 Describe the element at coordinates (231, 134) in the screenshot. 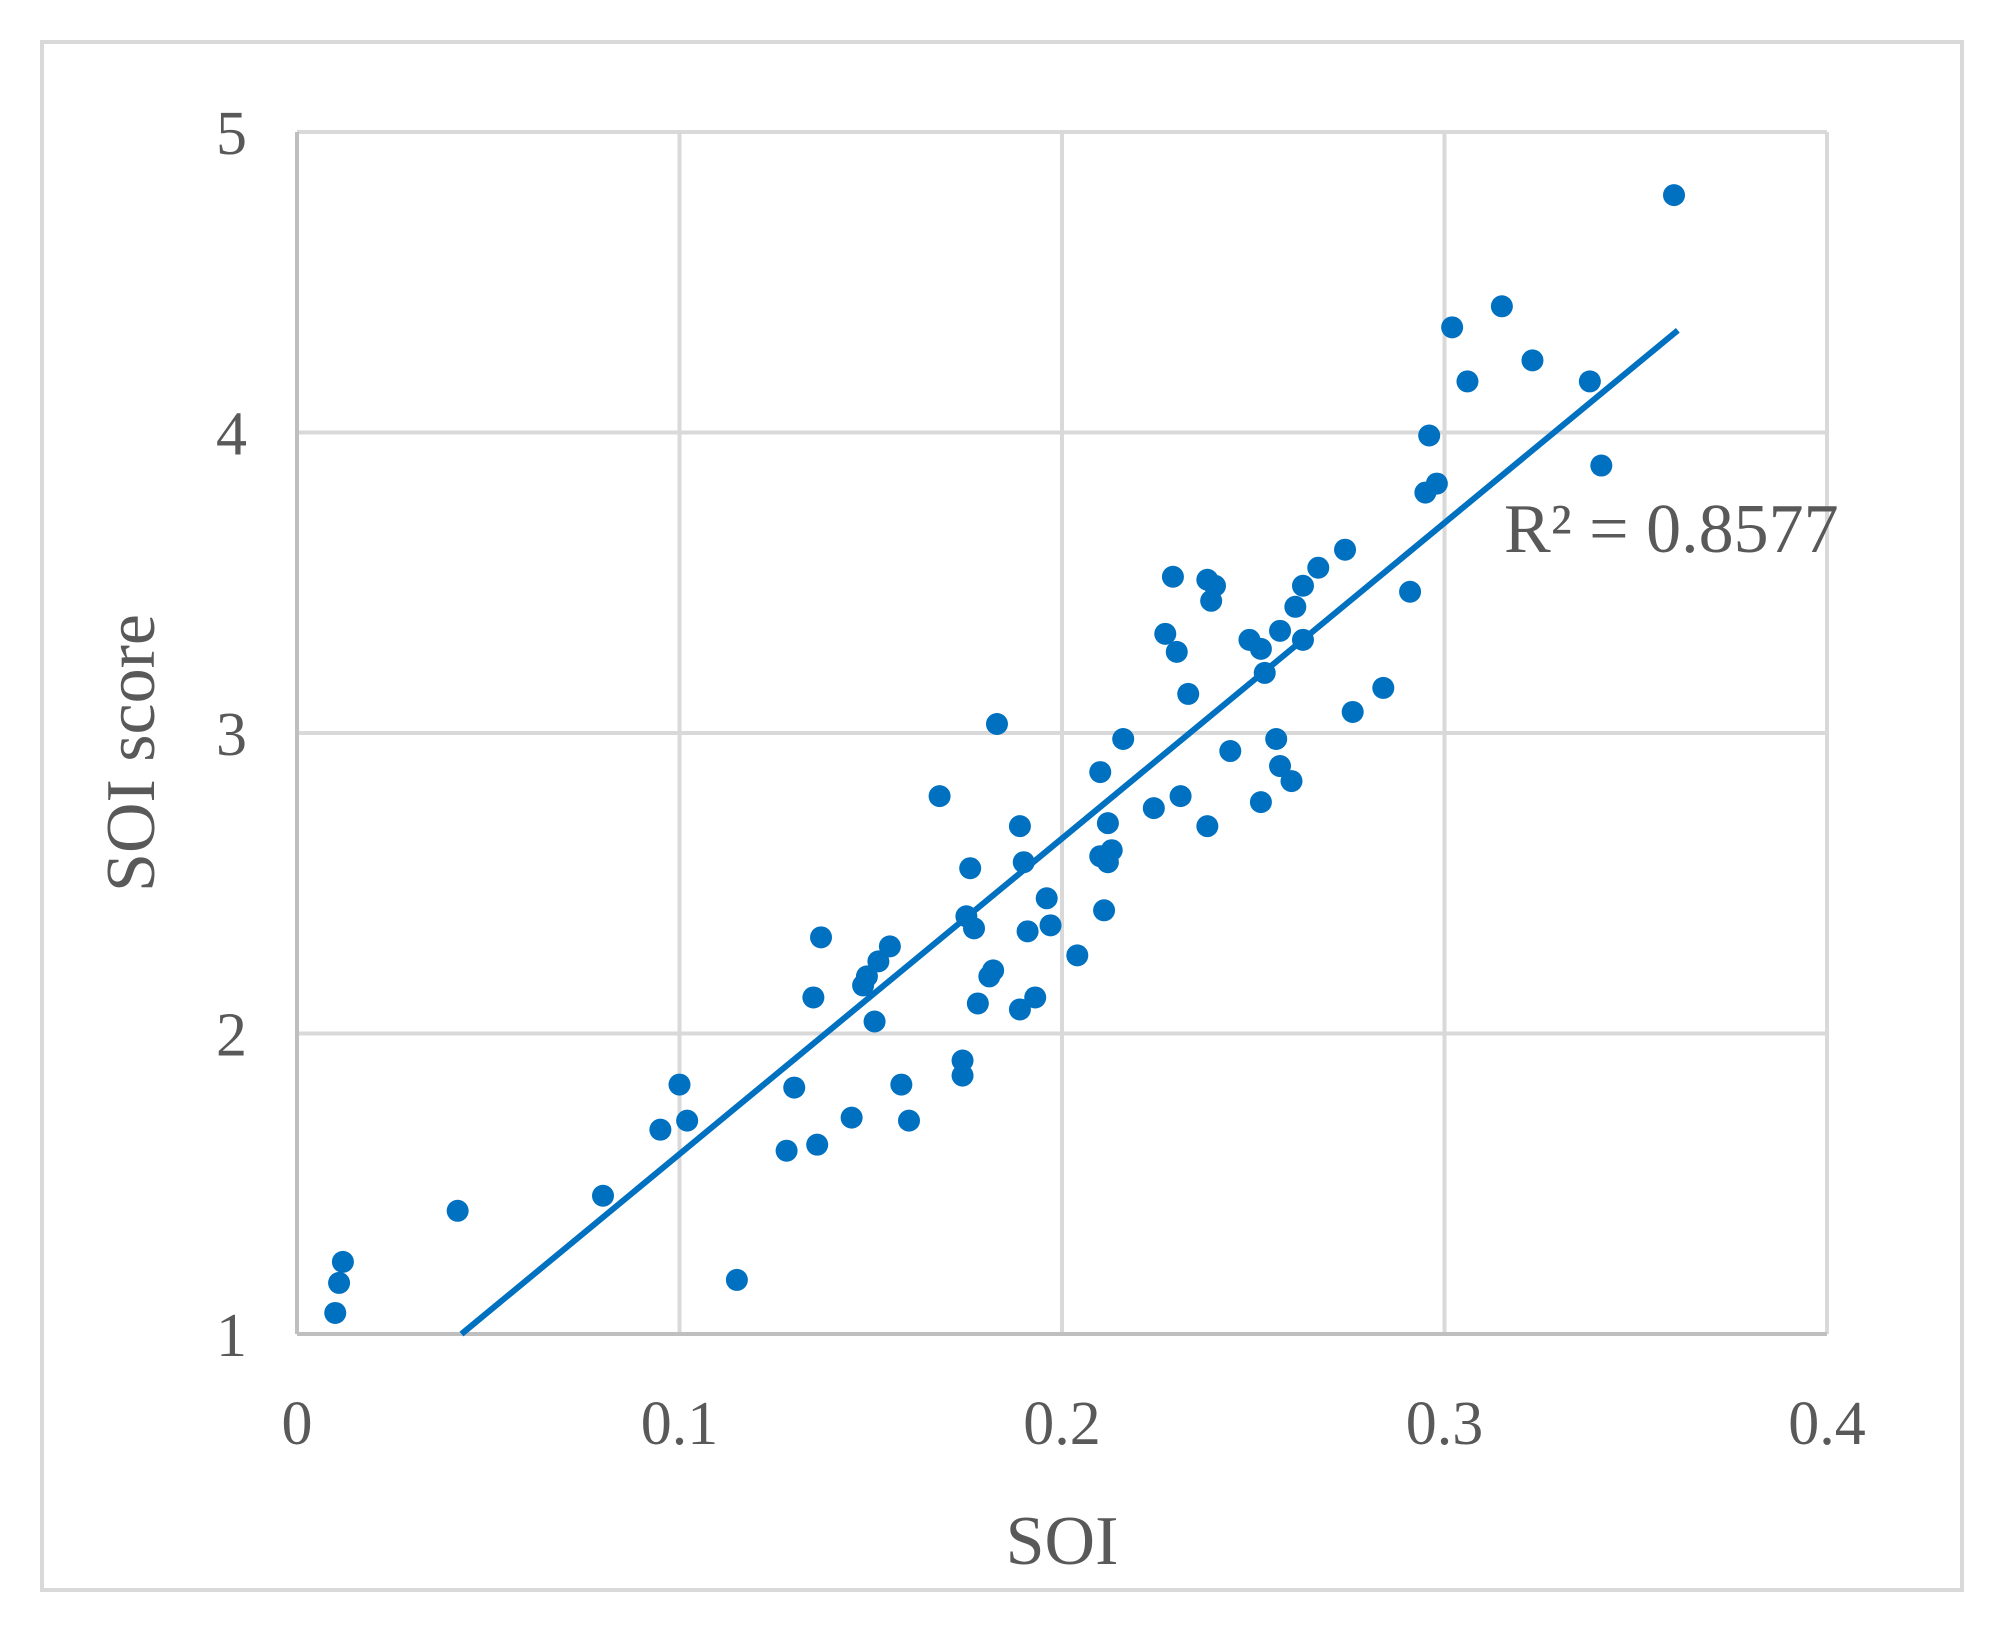

I see `y-tick-label-4: 5` at that location.